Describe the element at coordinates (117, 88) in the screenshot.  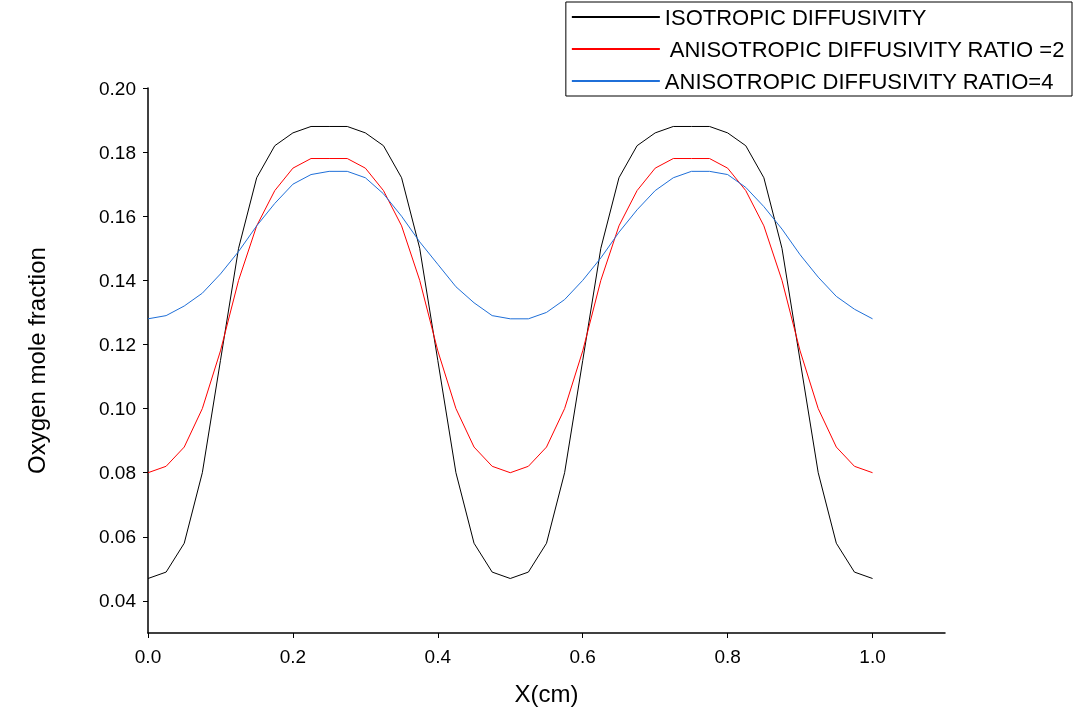
I see `y-tick-label: 0.20` at that location.